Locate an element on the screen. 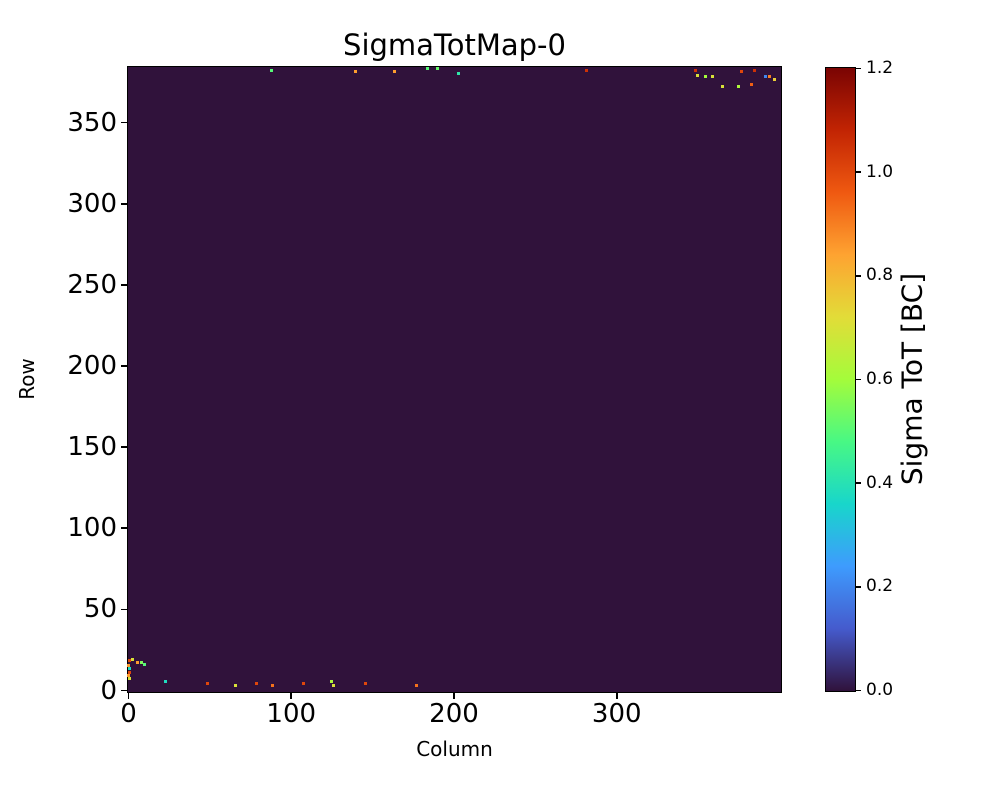 Image resolution: width=1000 pixels, height=800 pixels. colorbar is located at coordinates (840, 379).